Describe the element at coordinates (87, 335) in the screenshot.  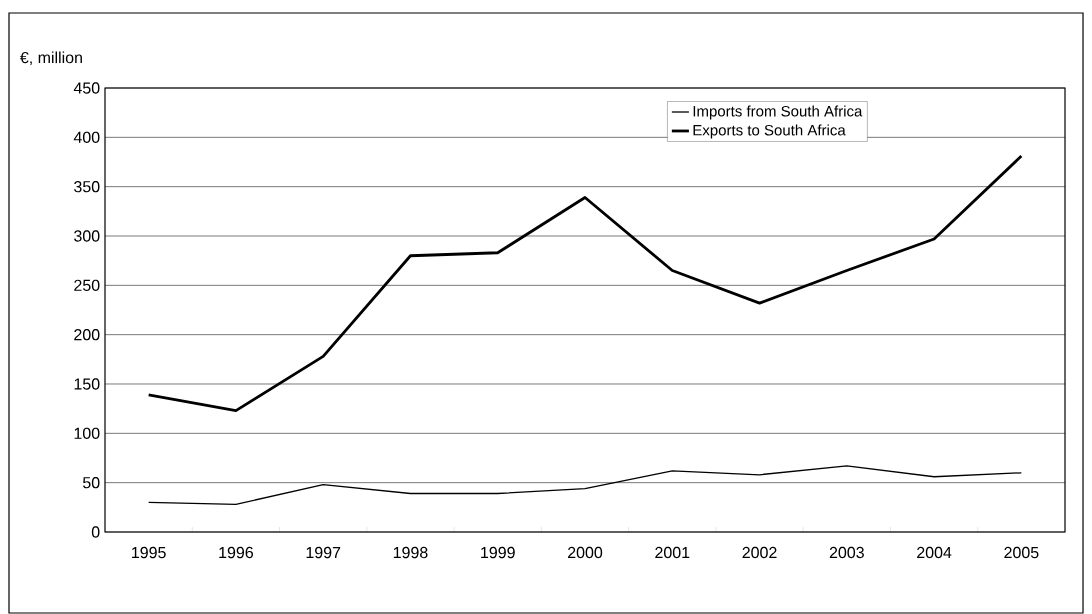
I see `y-tick-label: 200` at that location.